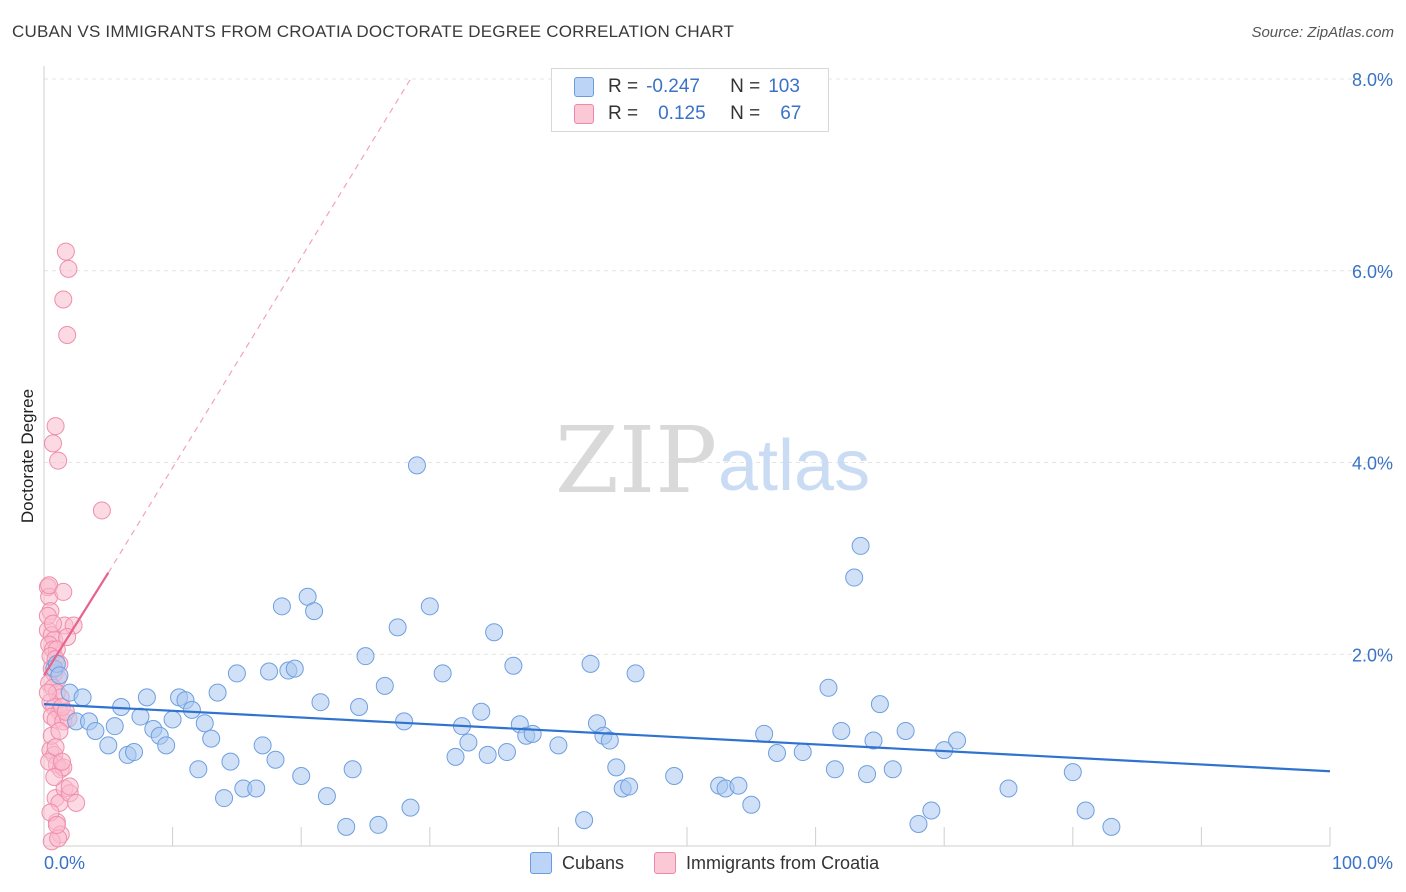 Image resolution: width=1406 pixels, height=892 pixels. What do you see at coordinates (791, 113) in the screenshot?
I see `n-value: 67` at bounding box center [791, 113].